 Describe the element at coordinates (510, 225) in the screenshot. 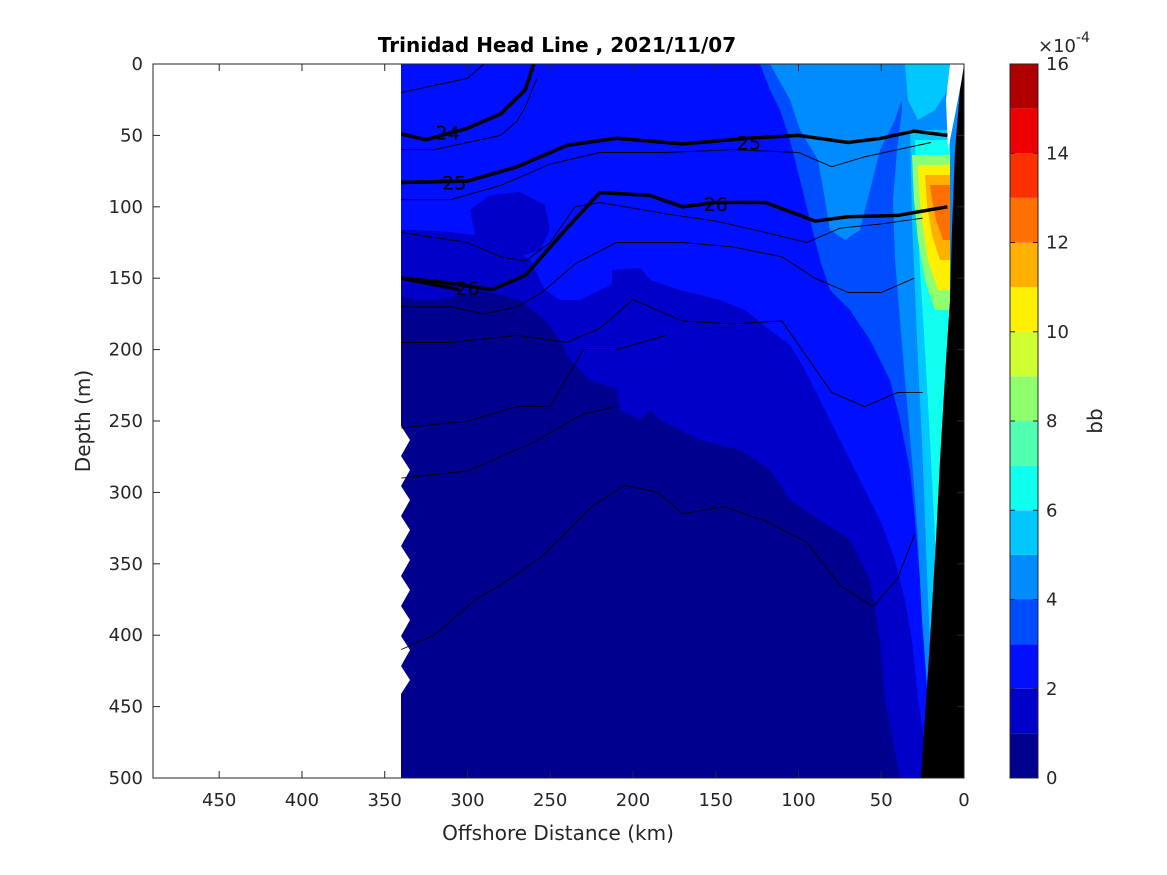

I see `field-dark-blob` at that location.